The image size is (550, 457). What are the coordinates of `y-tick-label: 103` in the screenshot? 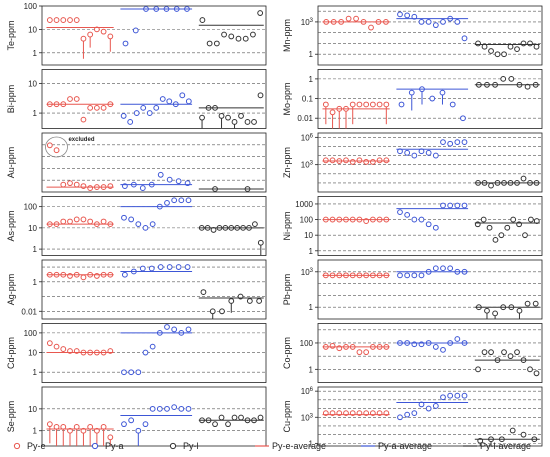 It's located at (307, 272).